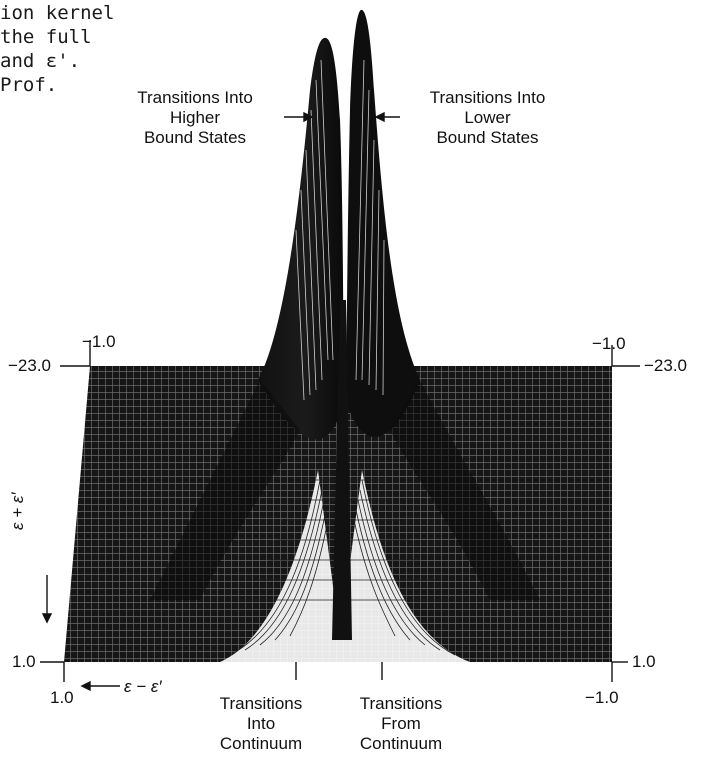  I want to click on axis-left-front-value: 1.0, so click(24, 661).